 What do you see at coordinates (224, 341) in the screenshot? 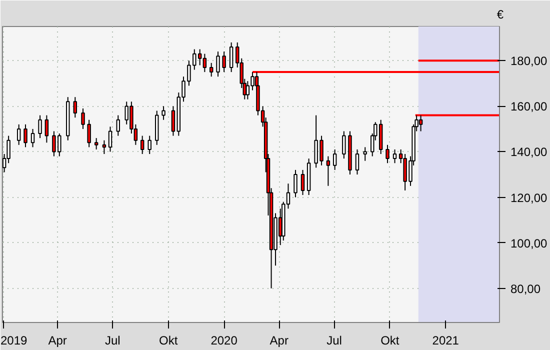
I see `x-tick-label: 2020` at bounding box center [224, 341].